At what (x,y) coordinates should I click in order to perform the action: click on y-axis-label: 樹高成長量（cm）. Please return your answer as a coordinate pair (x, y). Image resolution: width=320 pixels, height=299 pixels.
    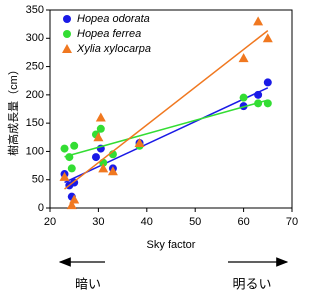
    Looking at the image, I should click on (13, 110).